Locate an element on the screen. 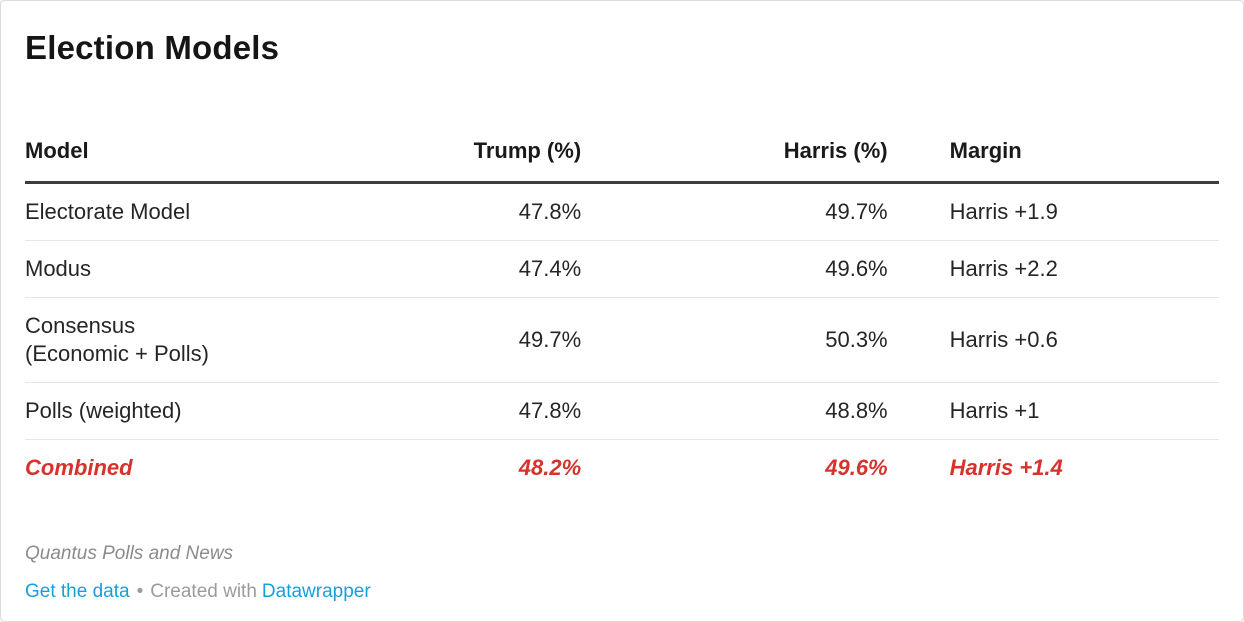 Image resolution: width=1244 pixels, height=622 pixels. model-cell: Combined is located at coordinates (79, 467).